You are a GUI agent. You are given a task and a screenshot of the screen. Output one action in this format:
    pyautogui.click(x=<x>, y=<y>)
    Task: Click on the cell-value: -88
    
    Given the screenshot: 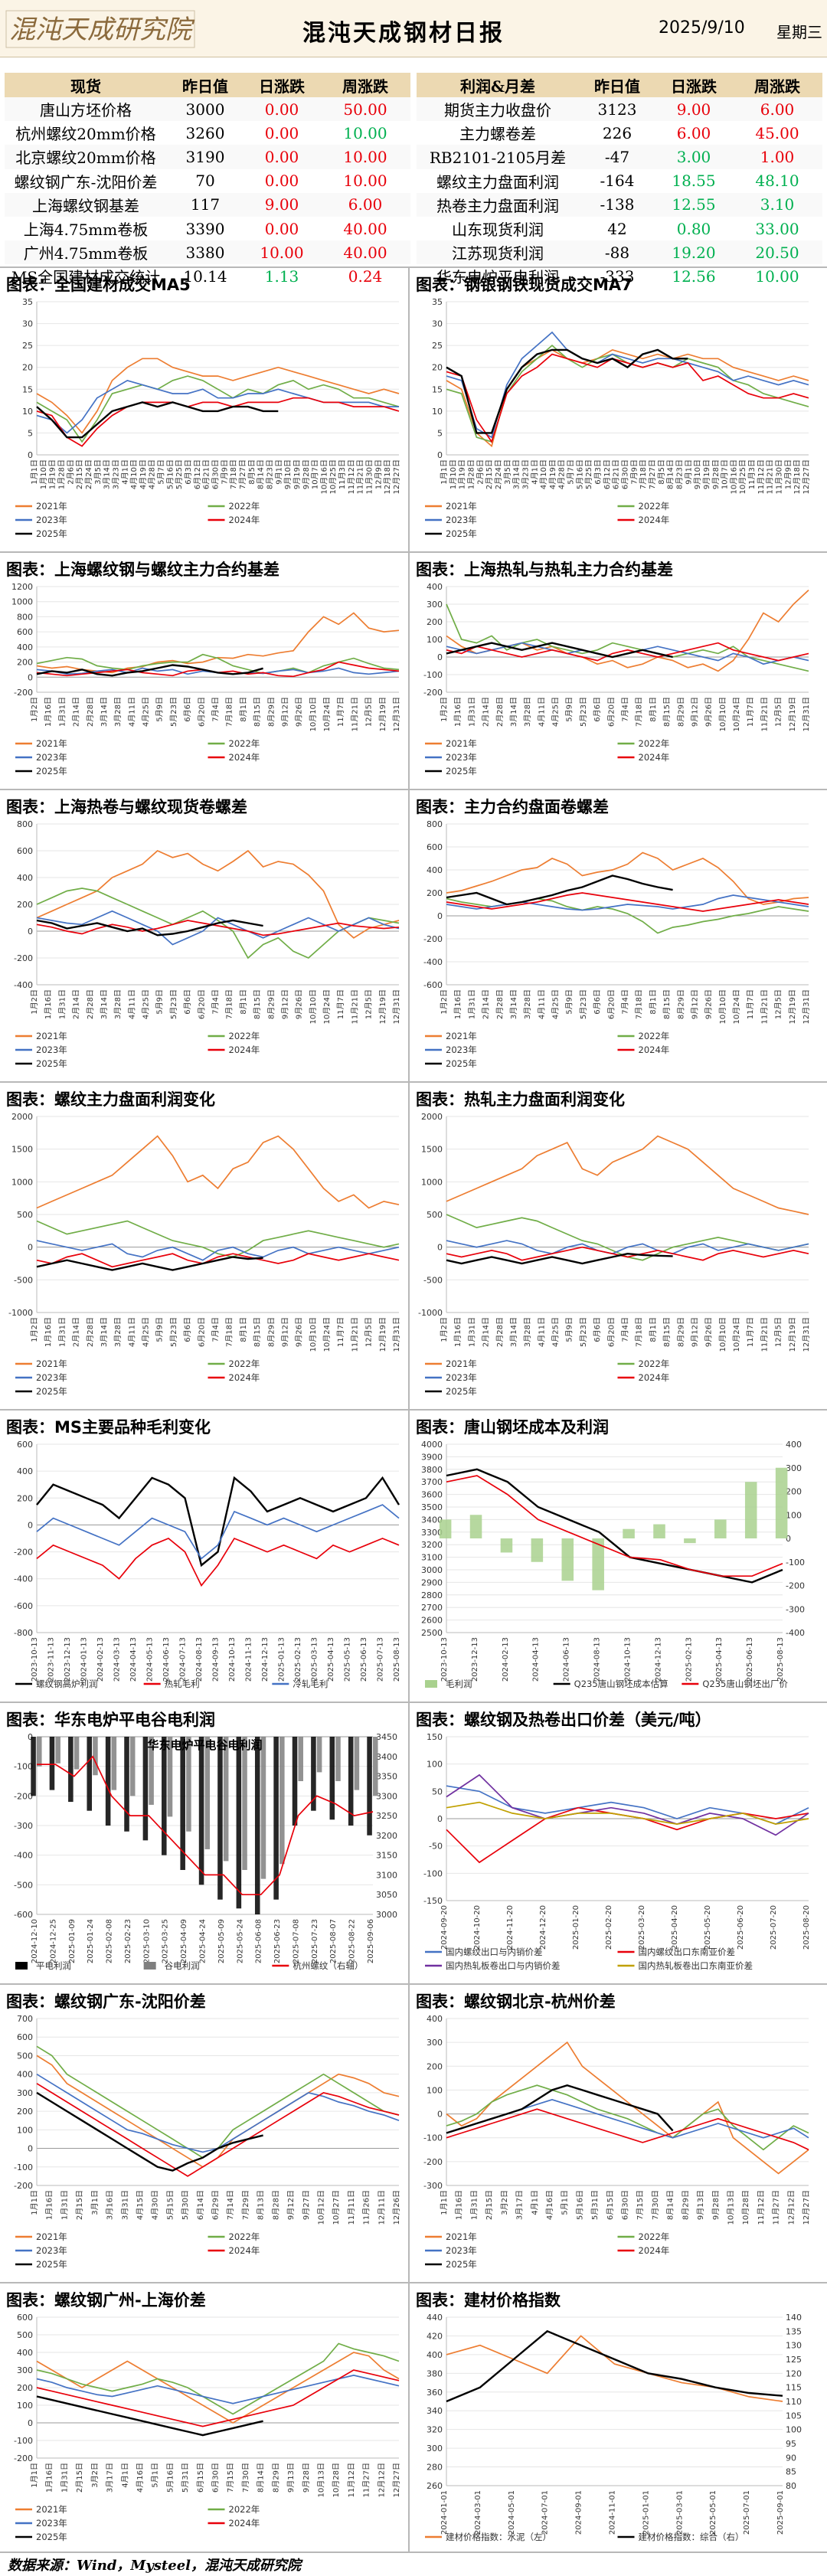 What is the action you would take?
    pyautogui.click(x=617, y=252)
    